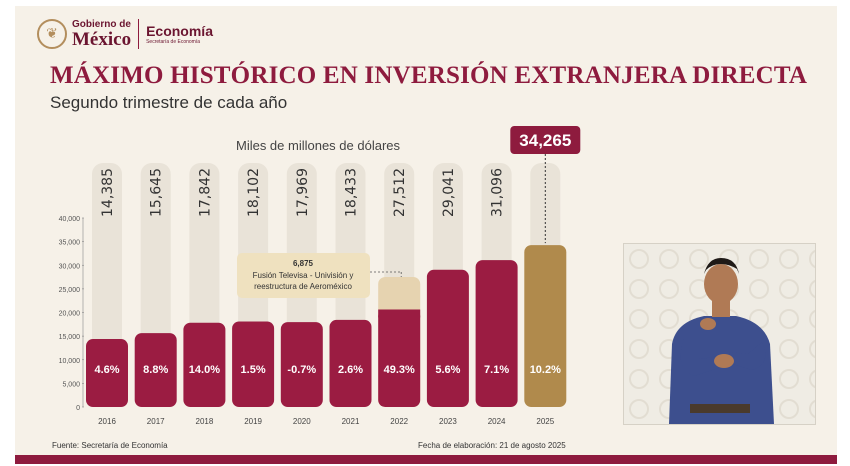 The image size is (850, 466). Describe the element at coordinates (351, 421) in the screenshot. I see `x-tick-label: 2021` at that location.